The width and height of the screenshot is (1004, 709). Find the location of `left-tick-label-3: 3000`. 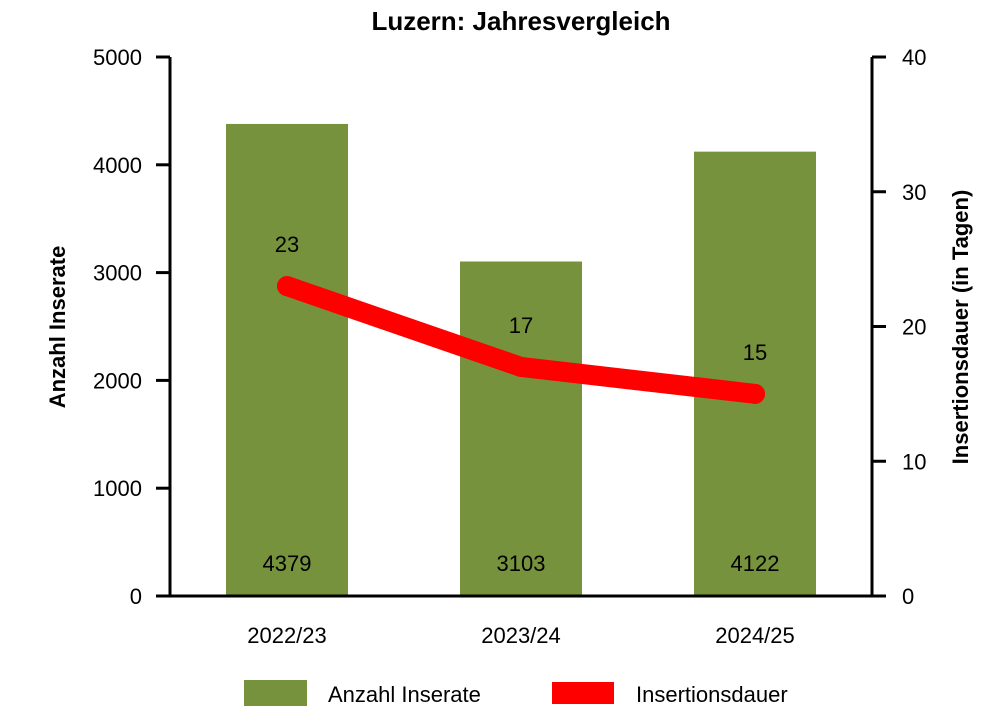

left-tick-label-3: 3000 is located at coordinates (117, 273).